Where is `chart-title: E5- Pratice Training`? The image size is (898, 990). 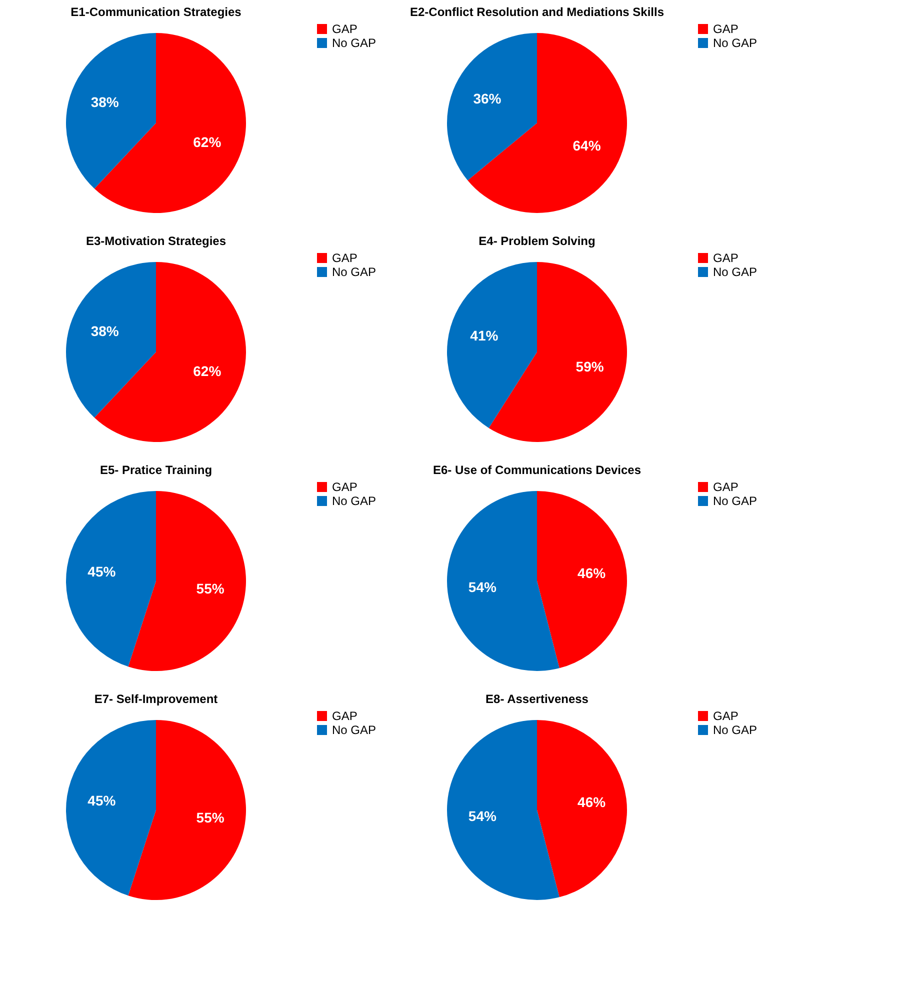
chart-title: E5- Pratice Training is located at coordinates (156, 470).